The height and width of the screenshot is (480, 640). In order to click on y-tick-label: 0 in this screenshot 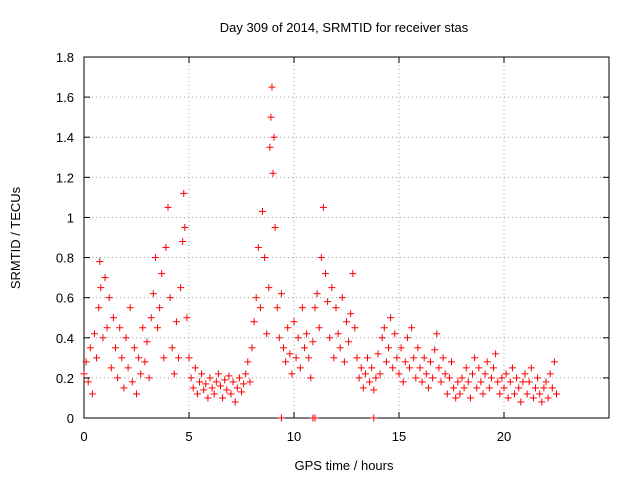, I will do `click(70, 418)`.